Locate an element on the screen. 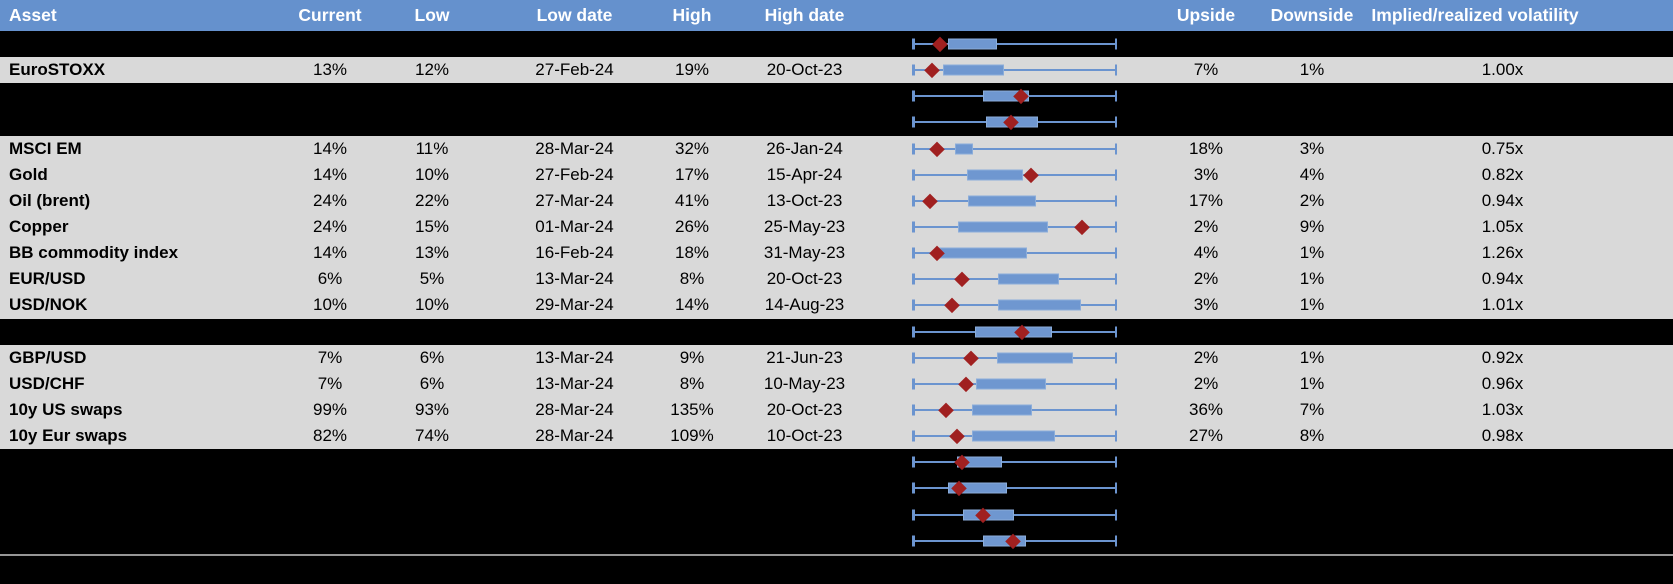 The width and height of the screenshot is (1673, 584). cell-current: 13% is located at coordinates (330, 70).